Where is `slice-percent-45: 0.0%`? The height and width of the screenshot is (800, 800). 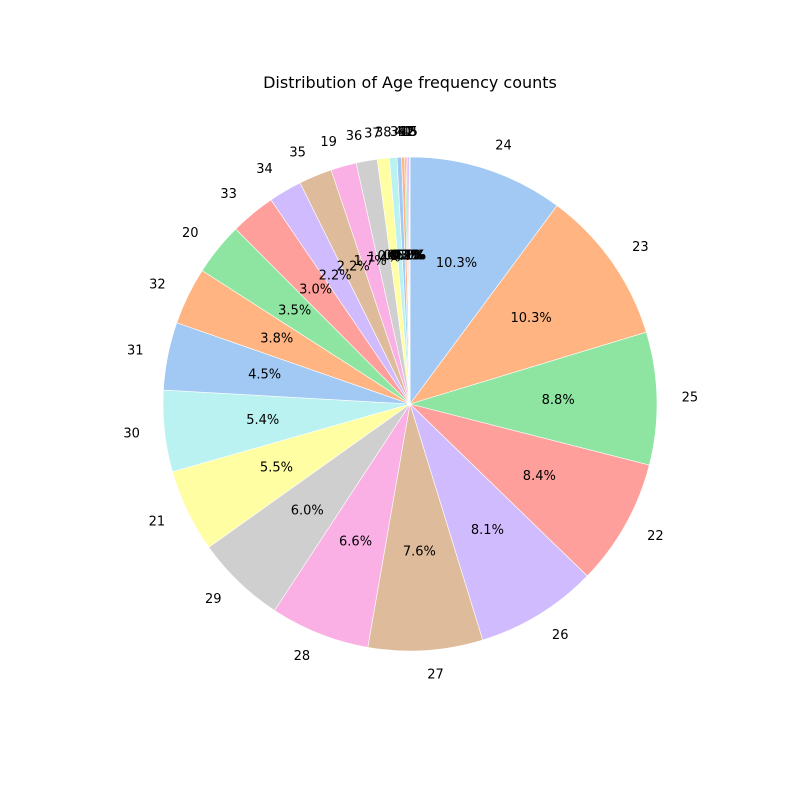
slice-percent-45: 0.0% is located at coordinates (409, 255).